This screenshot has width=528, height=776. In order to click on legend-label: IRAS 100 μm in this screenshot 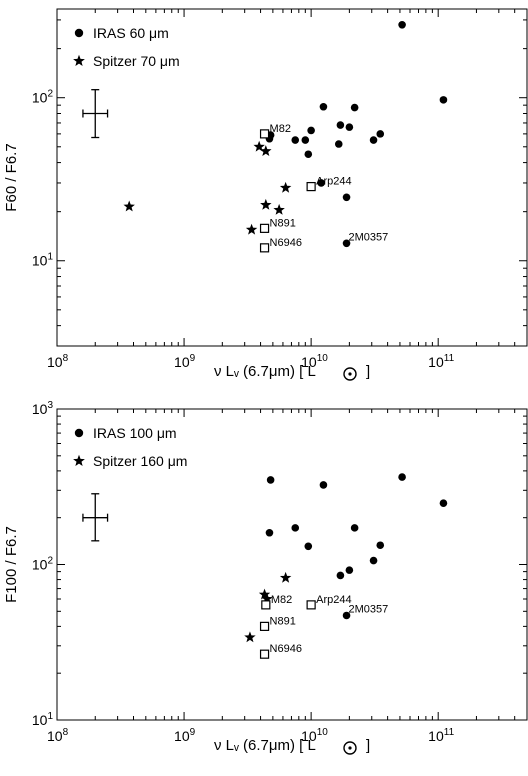, I will do `click(135, 433)`.